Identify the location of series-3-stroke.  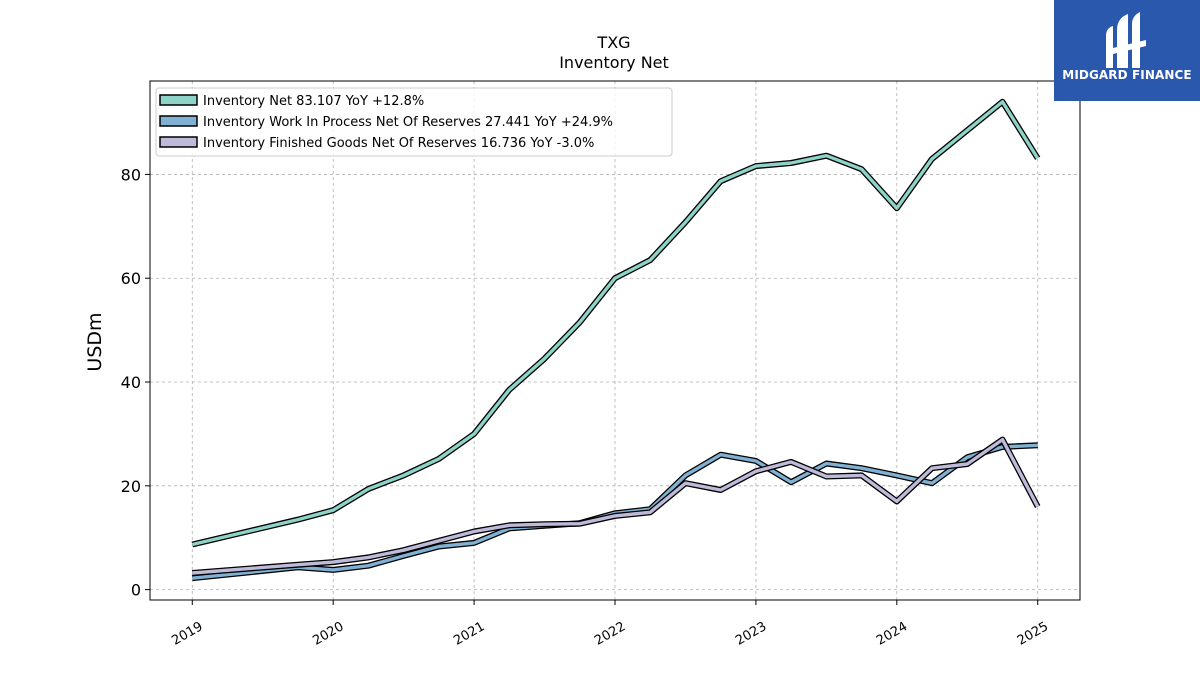
(616, 506).